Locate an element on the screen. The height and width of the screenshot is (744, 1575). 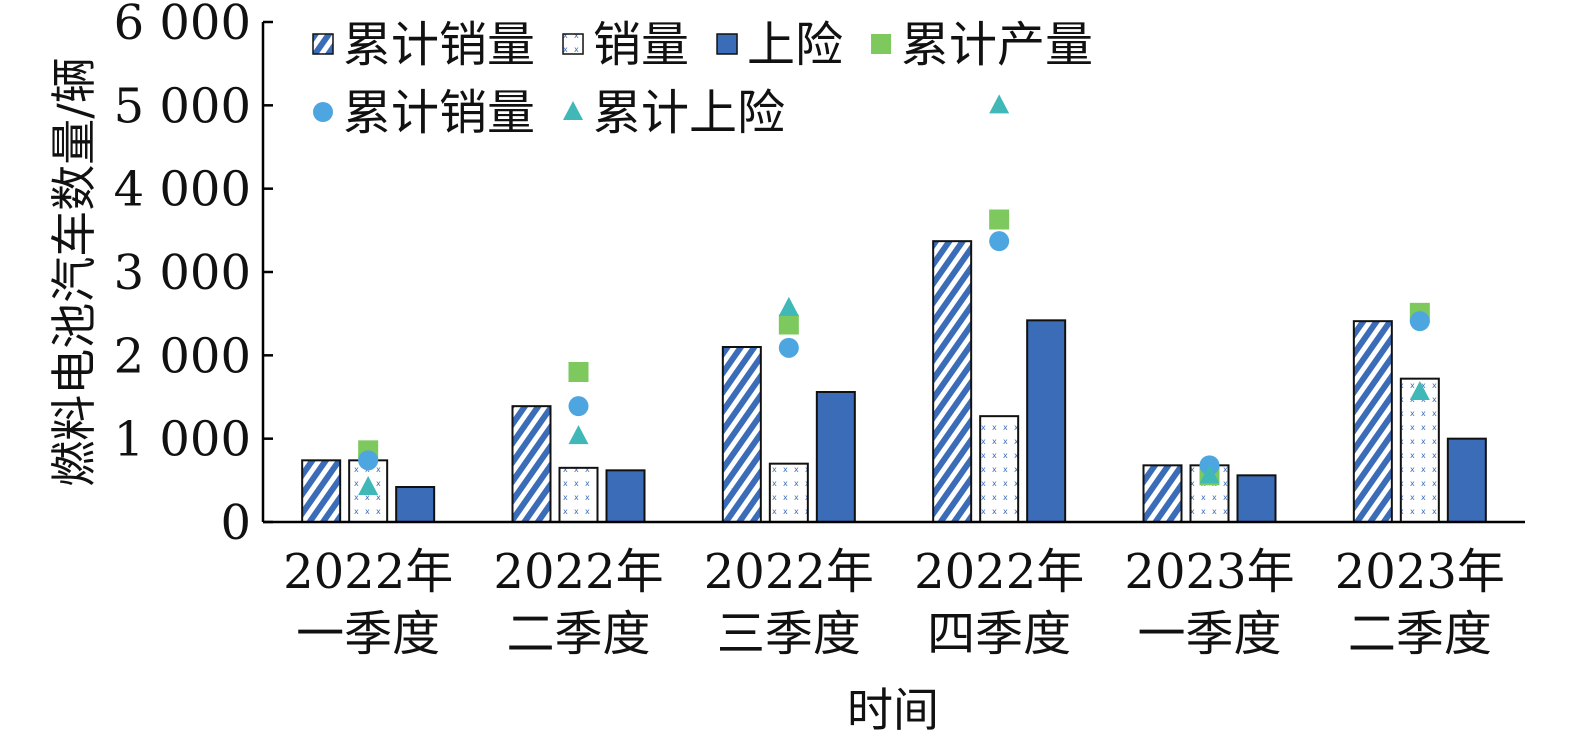
legend-label: 累计产量 is located at coordinates (997, 45).